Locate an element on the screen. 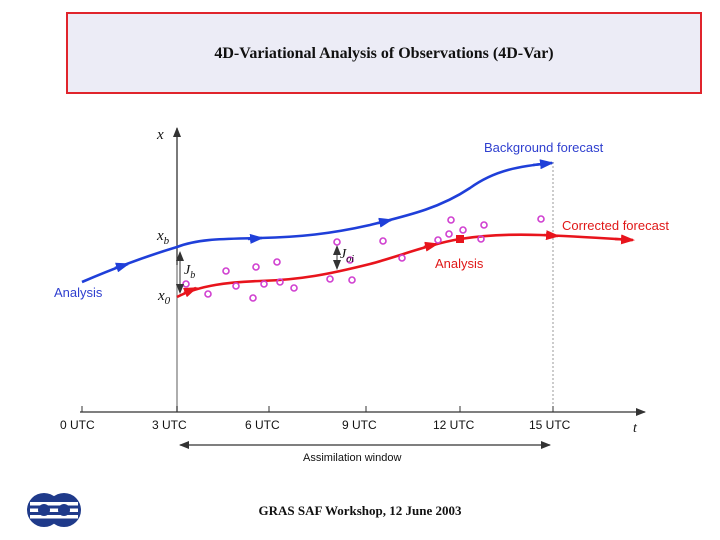  analysis-point-marker is located at coordinates (460, 239).